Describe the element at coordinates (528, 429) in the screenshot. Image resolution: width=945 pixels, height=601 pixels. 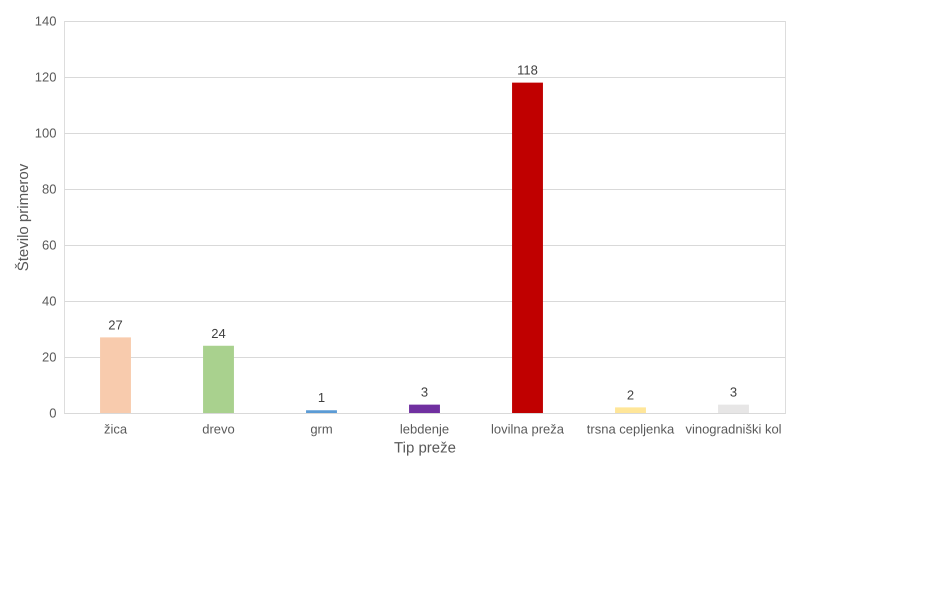
I see `x-tick-label: lovilna preža` at that location.